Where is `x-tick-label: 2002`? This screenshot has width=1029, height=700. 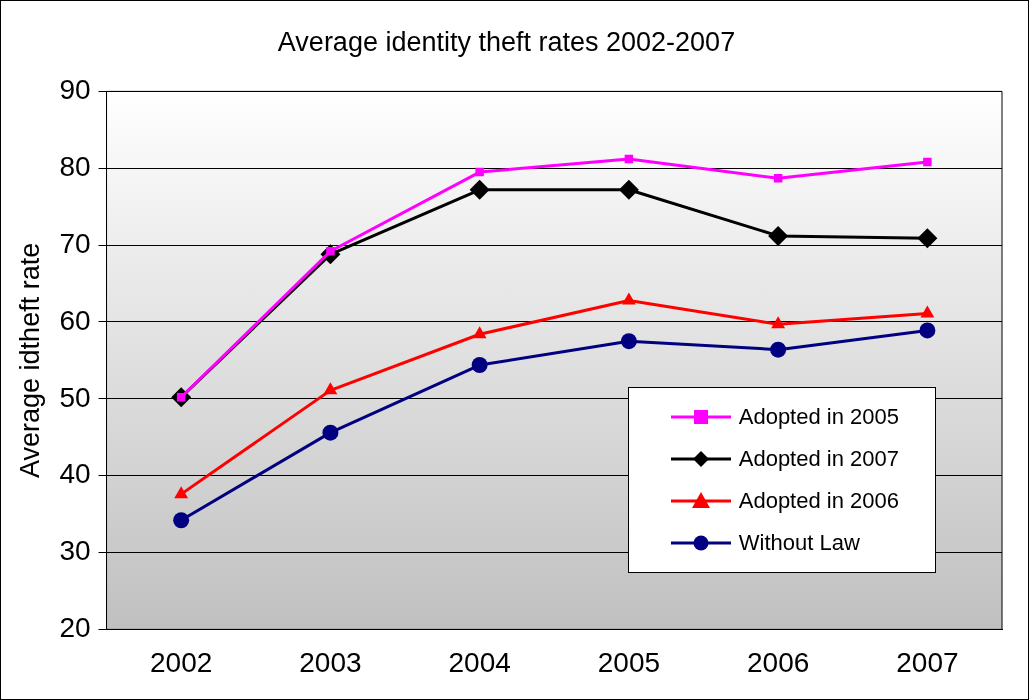 x-tick-label: 2002 is located at coordinates (181, 662).